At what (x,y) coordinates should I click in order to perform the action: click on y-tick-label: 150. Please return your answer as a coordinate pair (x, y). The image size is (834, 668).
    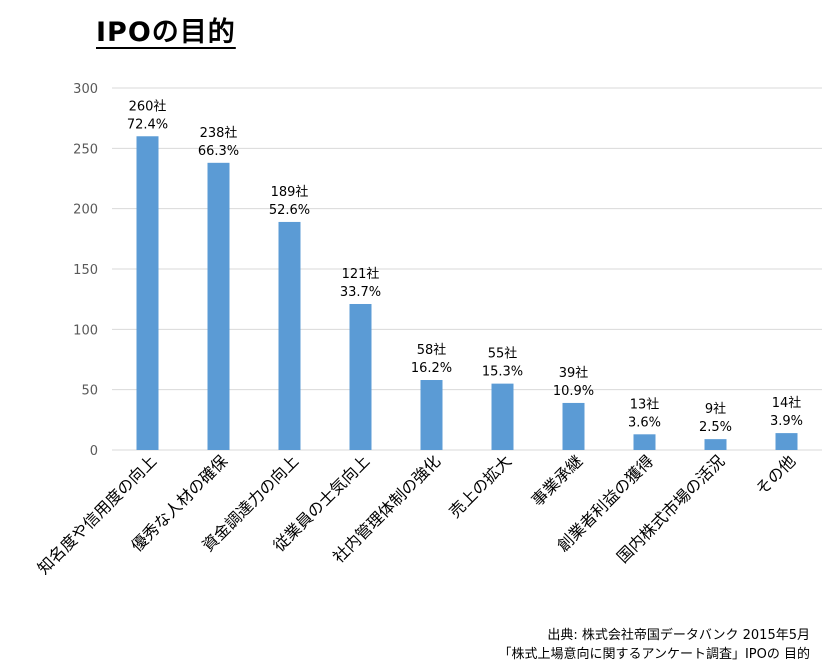
    Looking at the image, I should click on (85, 270).